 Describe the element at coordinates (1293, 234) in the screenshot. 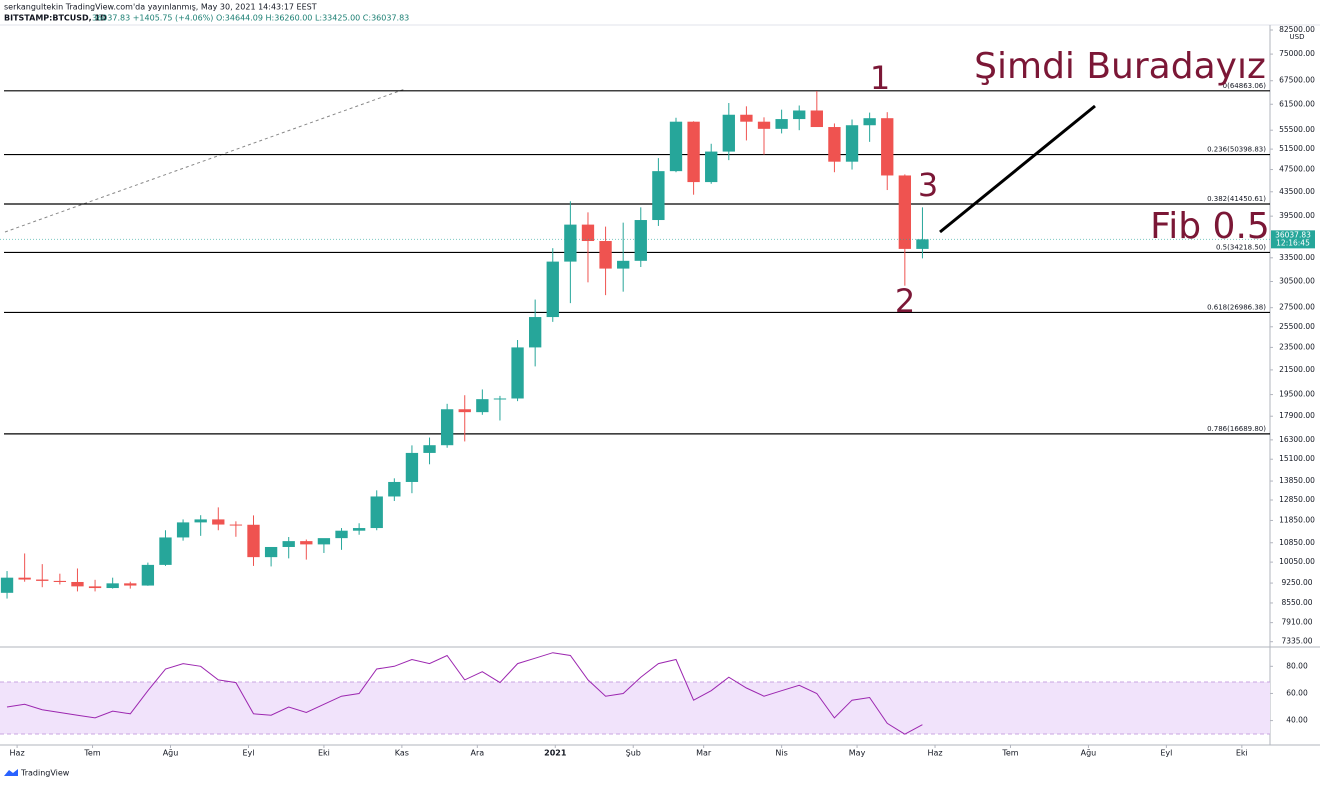

I see `price-tag-value: 36037.83` at that location.